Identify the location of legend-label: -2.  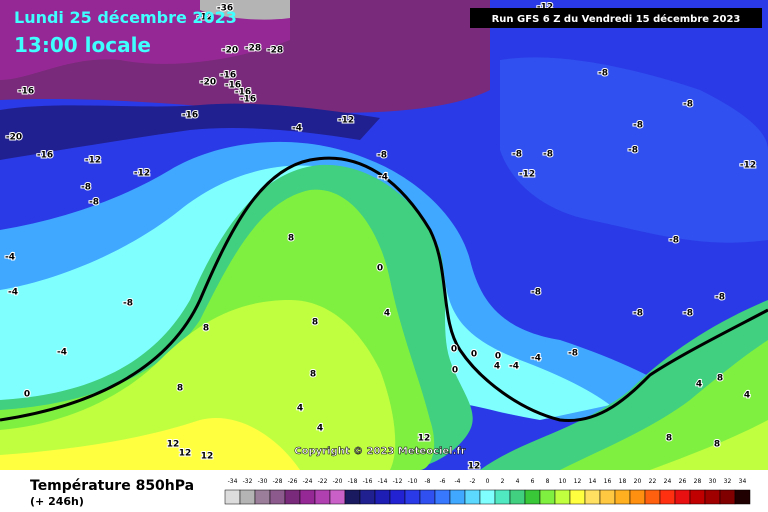
(473, 481).